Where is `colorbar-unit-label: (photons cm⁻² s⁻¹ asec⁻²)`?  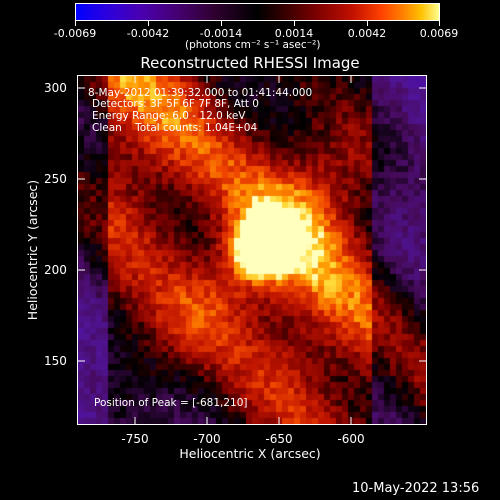 colorbar-unit-label: (photons cm⁻² s⁻¹ asec⁻²) is located at coordinates (253, 45).